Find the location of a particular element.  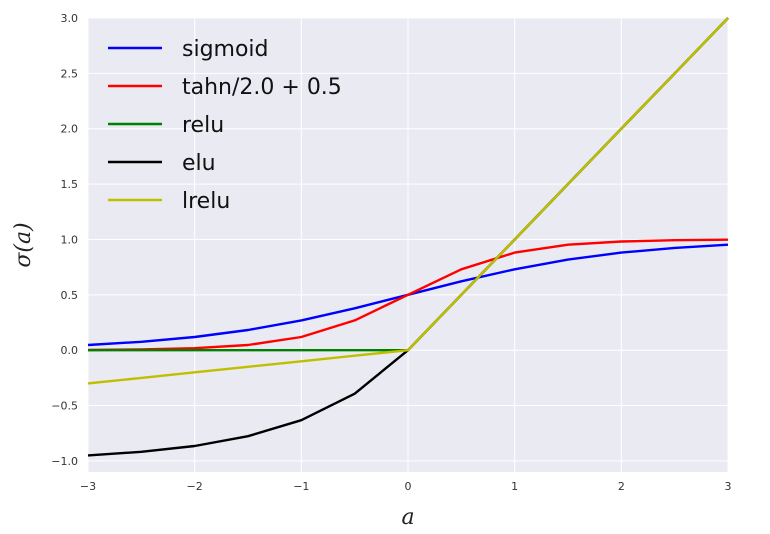

y-tick-label: −1.0 is located at coordinates (64, 461).